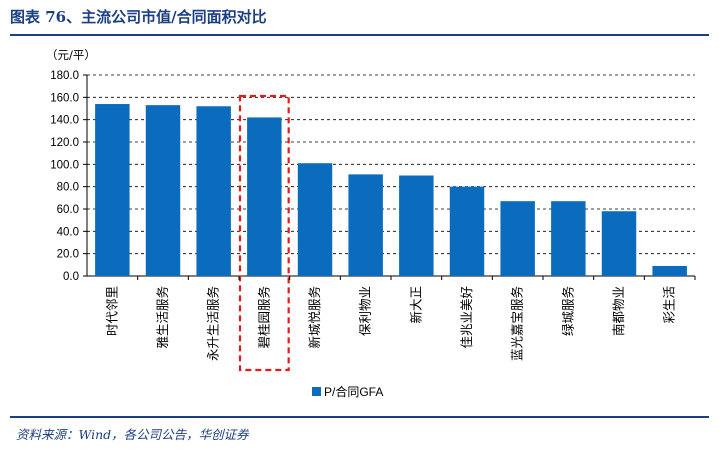  What do you see at coordinates (71, 55) in the screenshot?
I see `y-axis-unit-label: （元/平）` at bounding box center [71, 55].